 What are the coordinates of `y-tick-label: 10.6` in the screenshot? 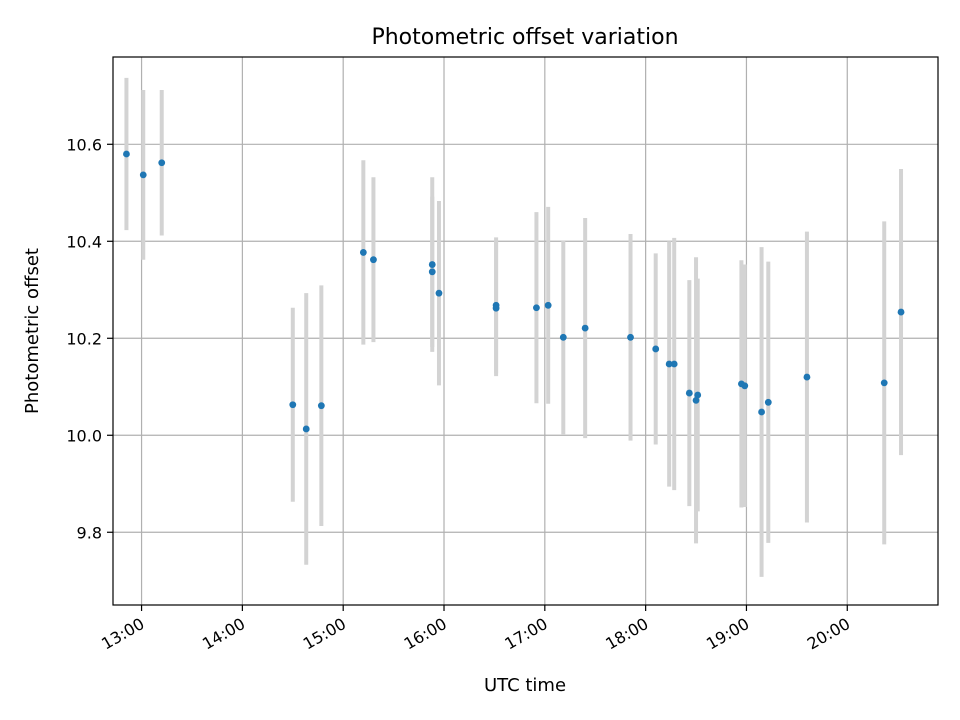 It's located at (84, 144).